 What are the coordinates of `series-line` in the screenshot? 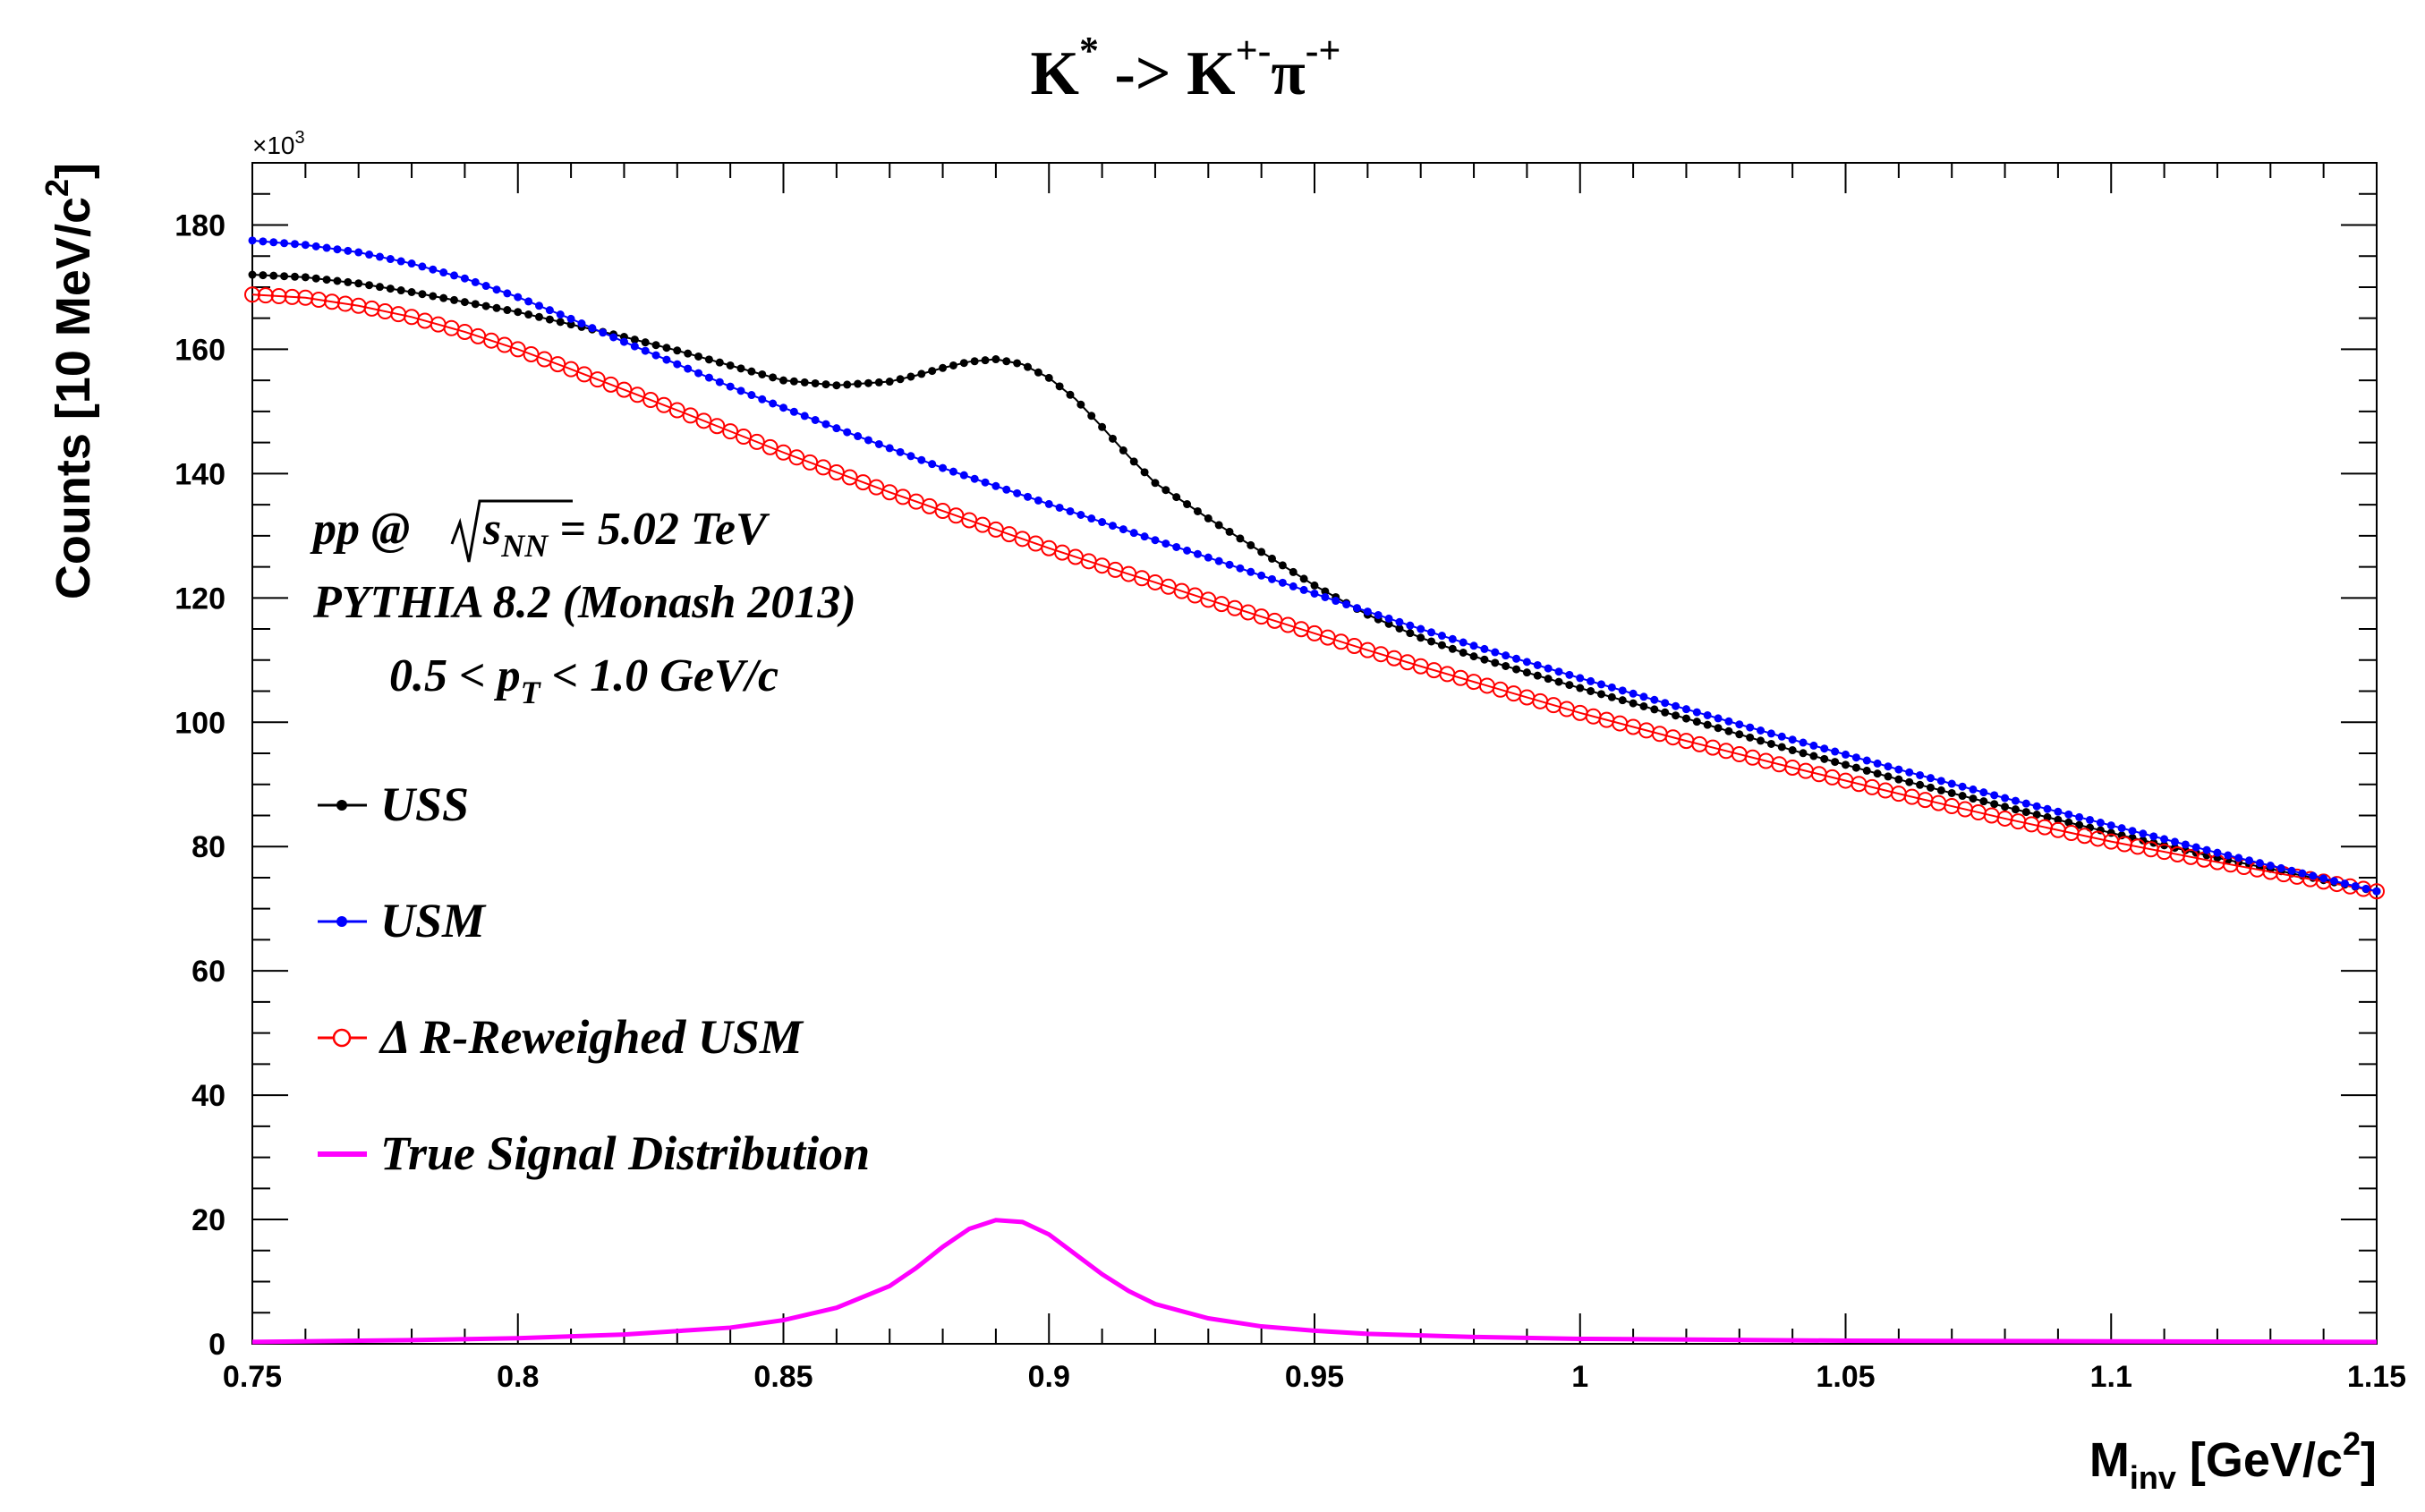 It's located at (1314, 1281).